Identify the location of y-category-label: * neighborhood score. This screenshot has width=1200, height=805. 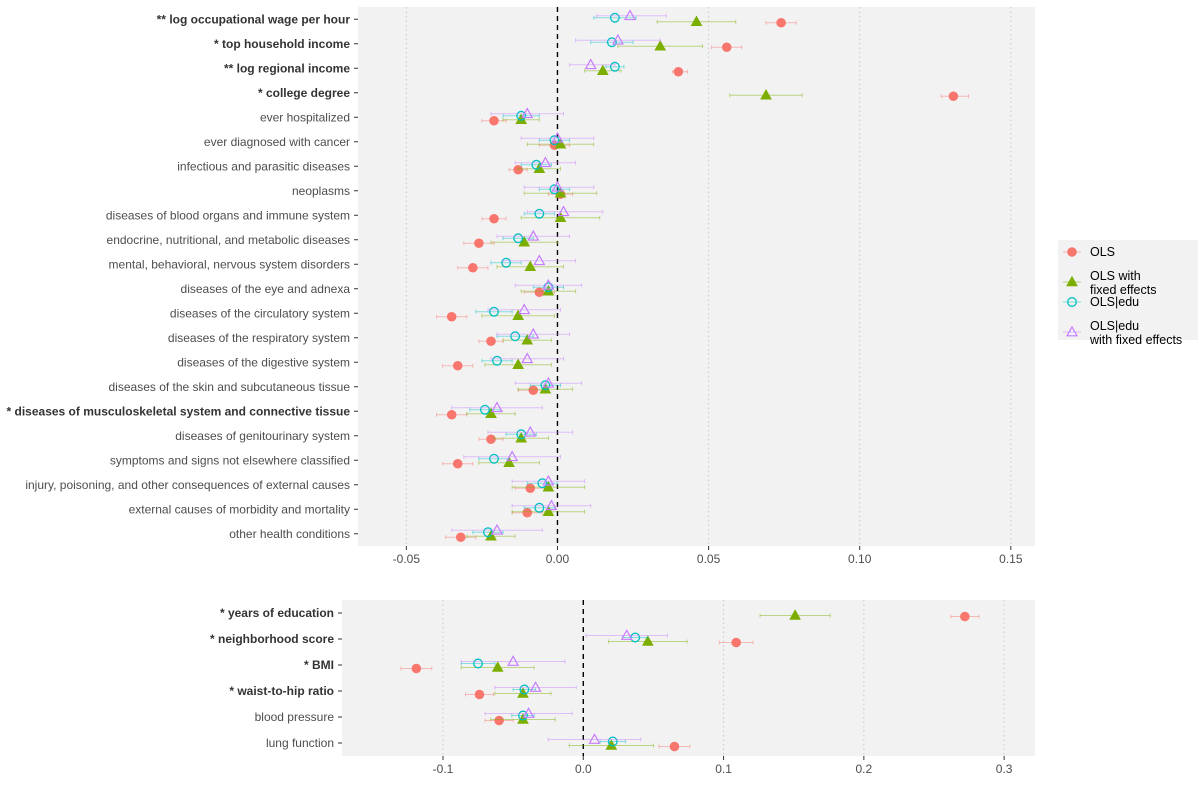
(272, 639).